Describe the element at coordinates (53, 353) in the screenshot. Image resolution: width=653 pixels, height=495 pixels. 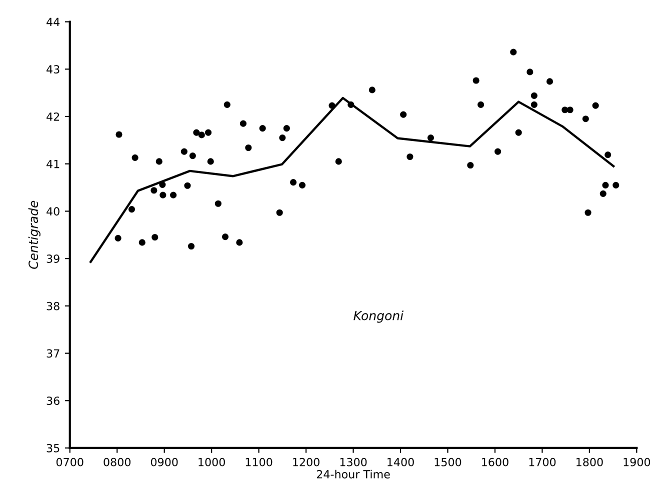
I see `y-tick-label: 37` at that location.